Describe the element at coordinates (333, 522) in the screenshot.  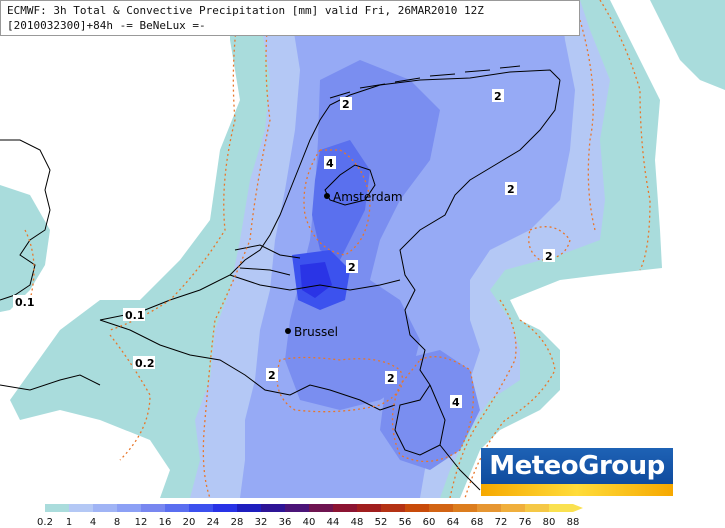
I see `colorbar-tick-label: 44` at that location.